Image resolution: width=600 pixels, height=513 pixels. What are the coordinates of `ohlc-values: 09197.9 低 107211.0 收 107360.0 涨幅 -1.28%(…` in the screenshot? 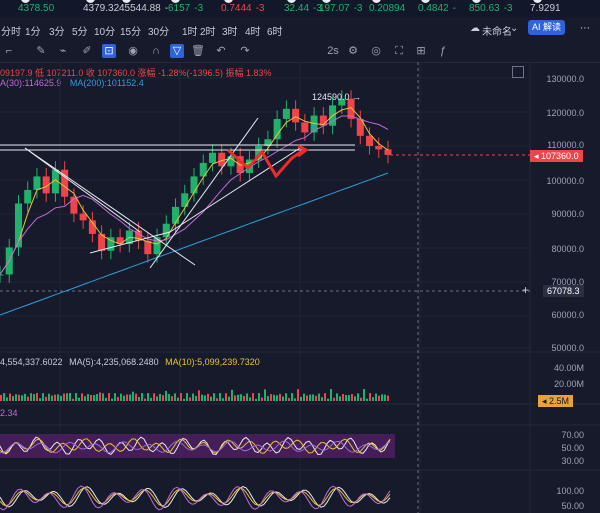 It's located at (136, 73).